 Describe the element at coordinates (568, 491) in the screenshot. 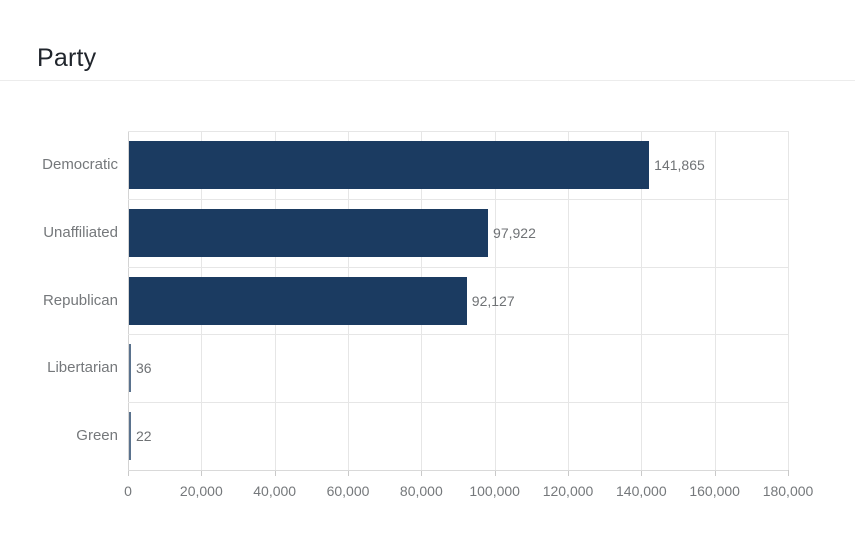

I see `x-tick-label: 120,000` at that location.